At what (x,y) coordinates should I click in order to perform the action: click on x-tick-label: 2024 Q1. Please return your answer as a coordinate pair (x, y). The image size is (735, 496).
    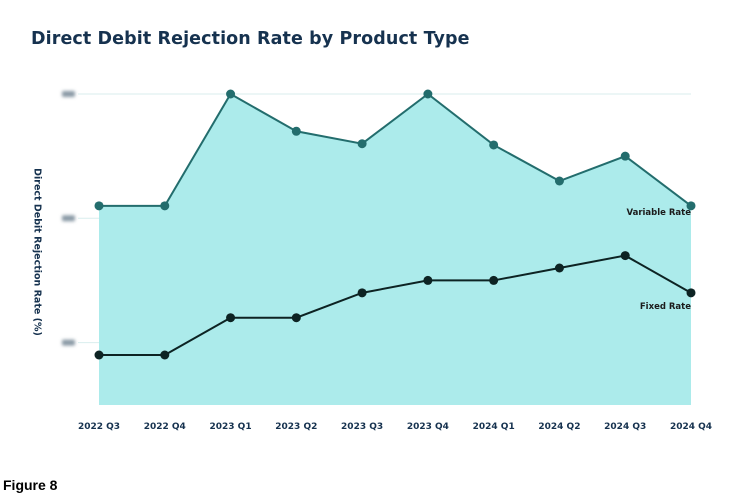
    Looking at the image, I should click on (494, 427).